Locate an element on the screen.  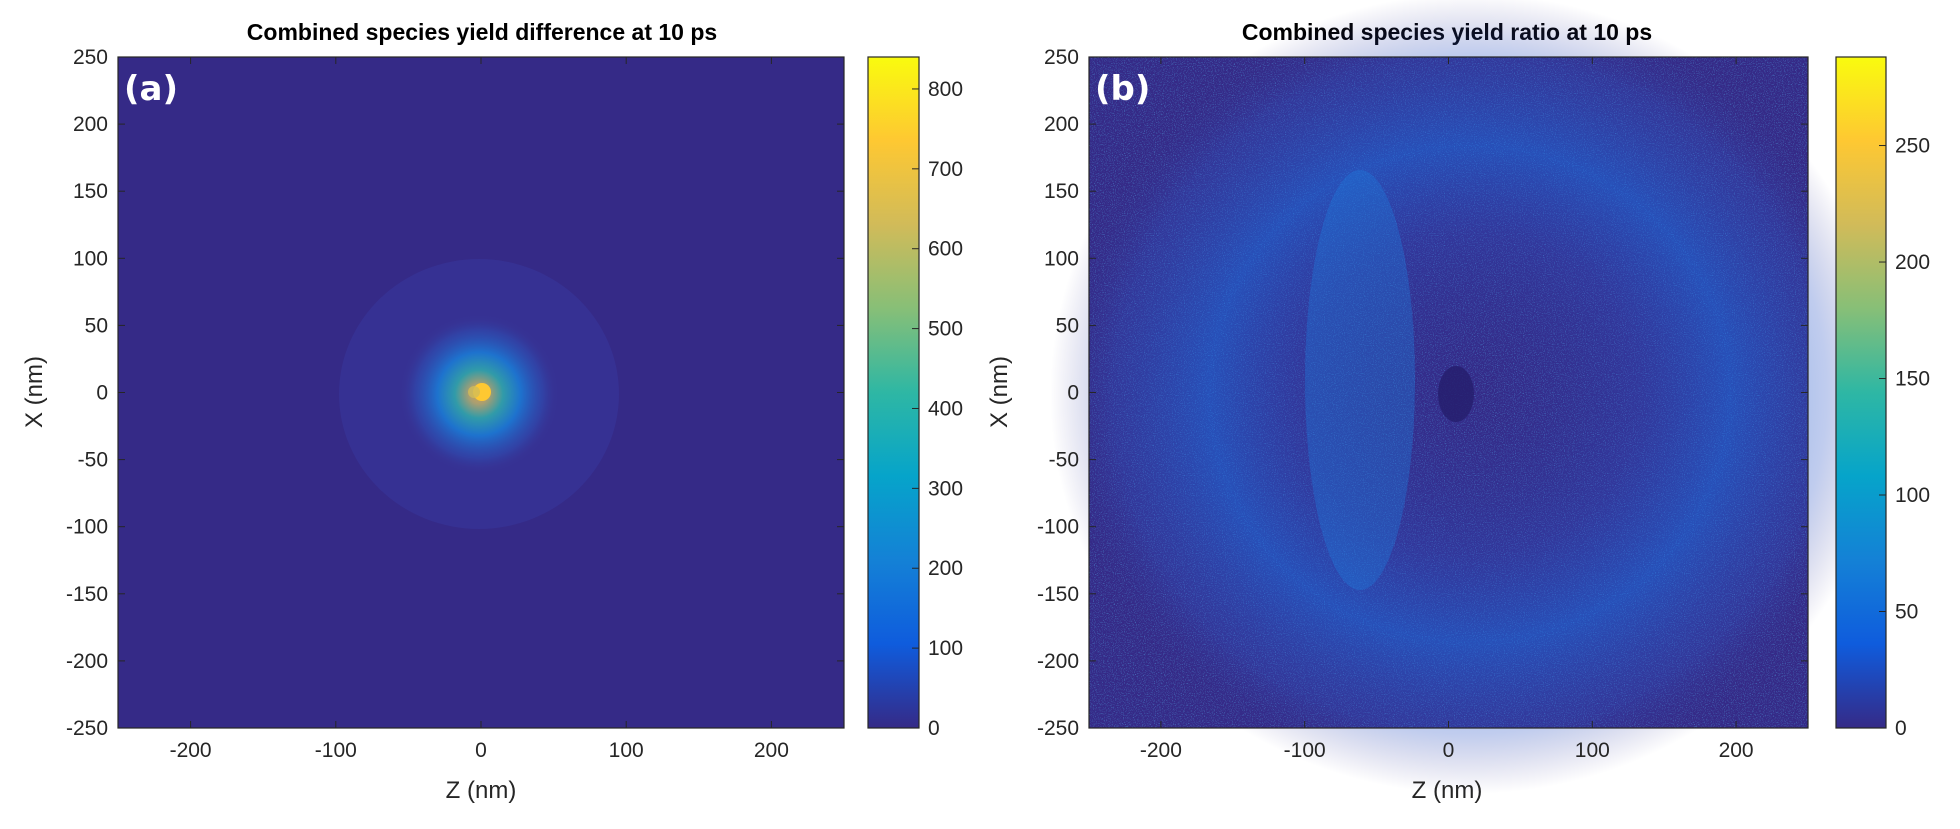
panel-b-ytick-label-3: 100 is located at coordinates (1061, 258).